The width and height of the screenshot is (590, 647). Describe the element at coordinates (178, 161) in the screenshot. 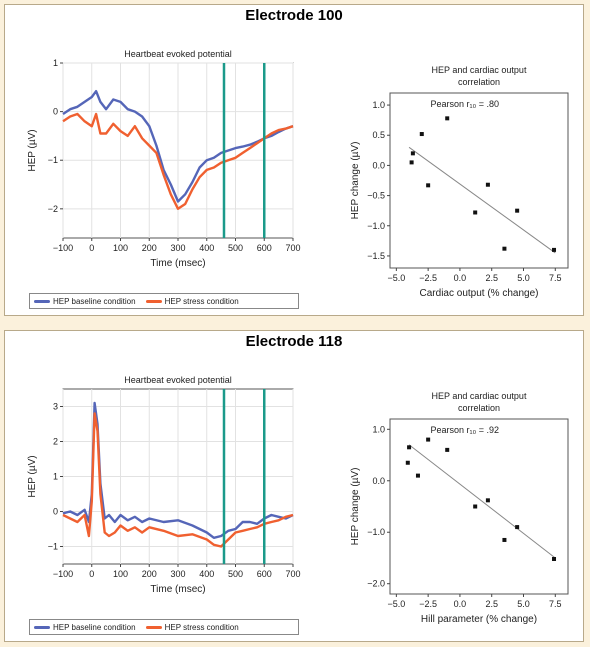

I see `stress-series-line` at that location.